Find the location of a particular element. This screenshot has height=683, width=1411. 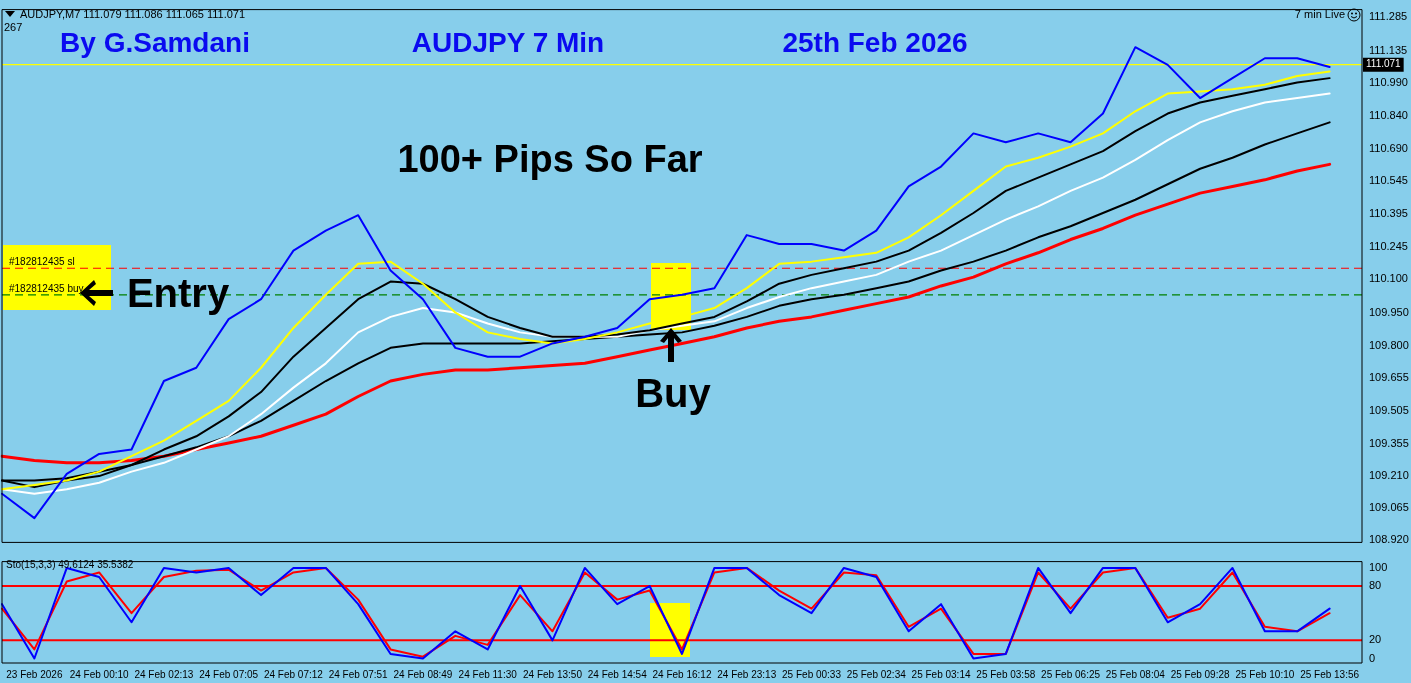

x-tick-label: 24 Feb 07:51 is located at coordinates (358, 674).